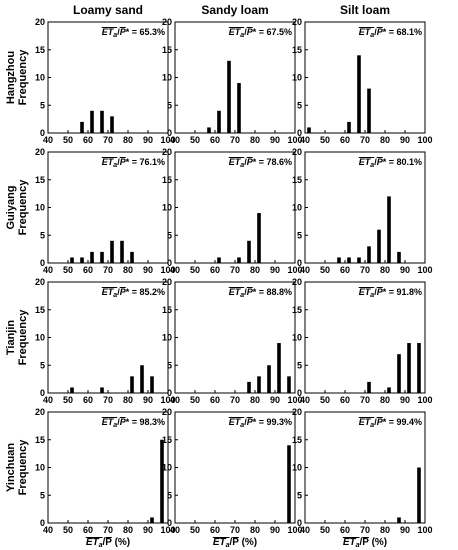 This screenshot has height=550, width=458. Describe the element at coordinates (17, 207) in the screenshot. I see `row-label-guiyang: Guiyang Frequency` at that location.